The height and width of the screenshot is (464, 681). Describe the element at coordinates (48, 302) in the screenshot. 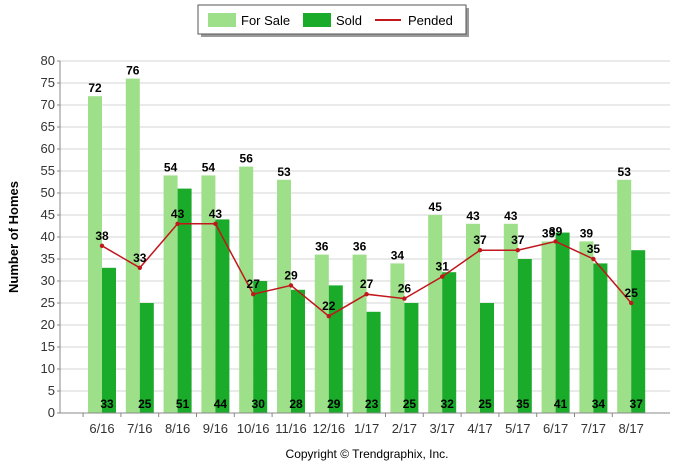

I see `y-tick-label: 25` at that location.